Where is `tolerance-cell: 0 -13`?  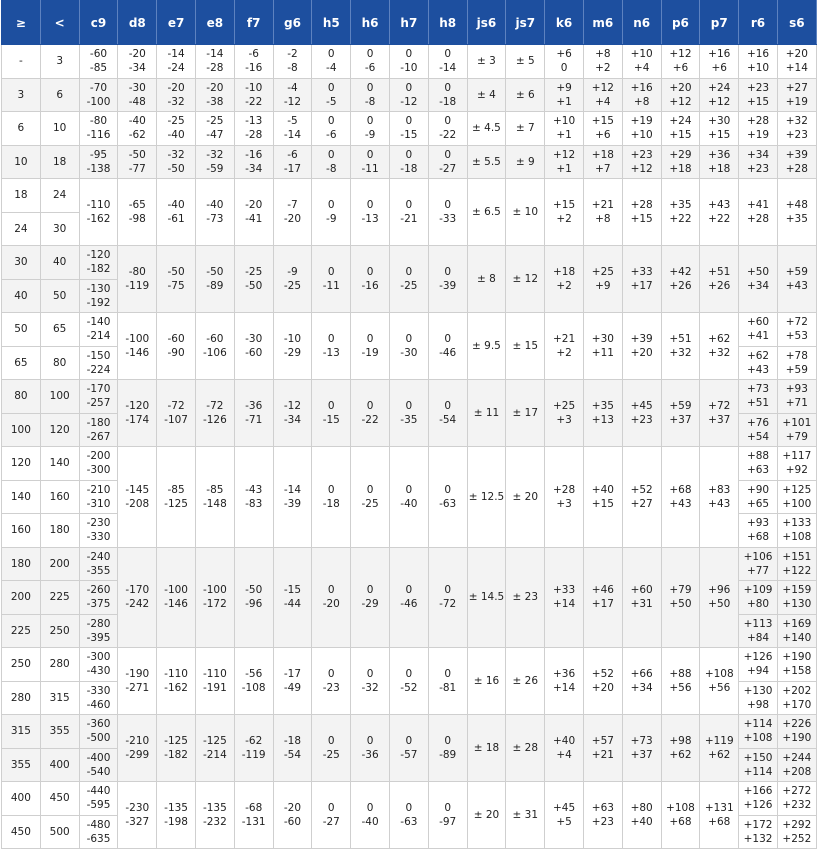 tolerance-cell: 0 -13 is located at coordinates (370, 212).